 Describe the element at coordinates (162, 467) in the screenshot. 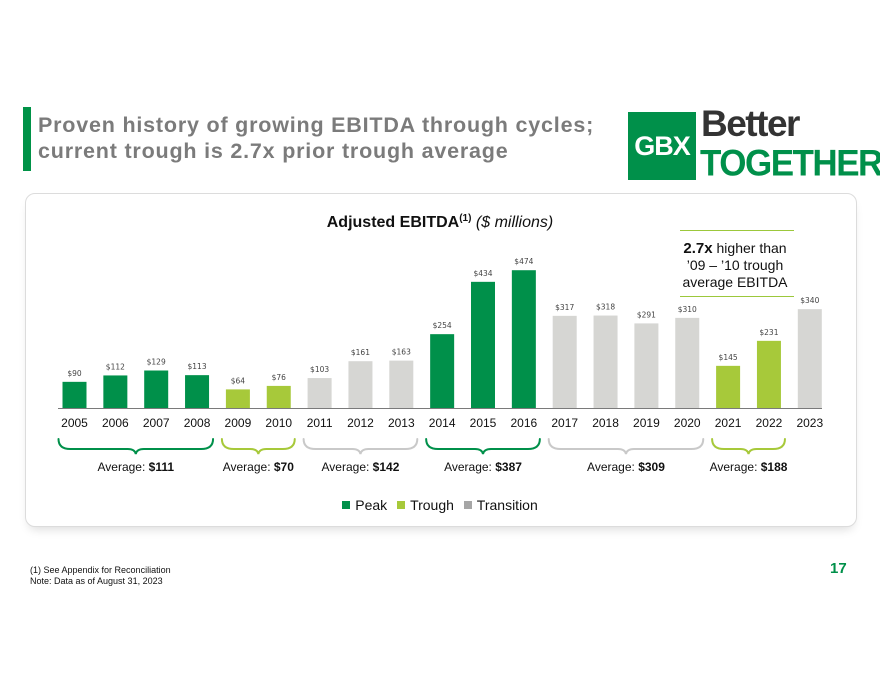

I see `group-average-value-1: $111` at that location.